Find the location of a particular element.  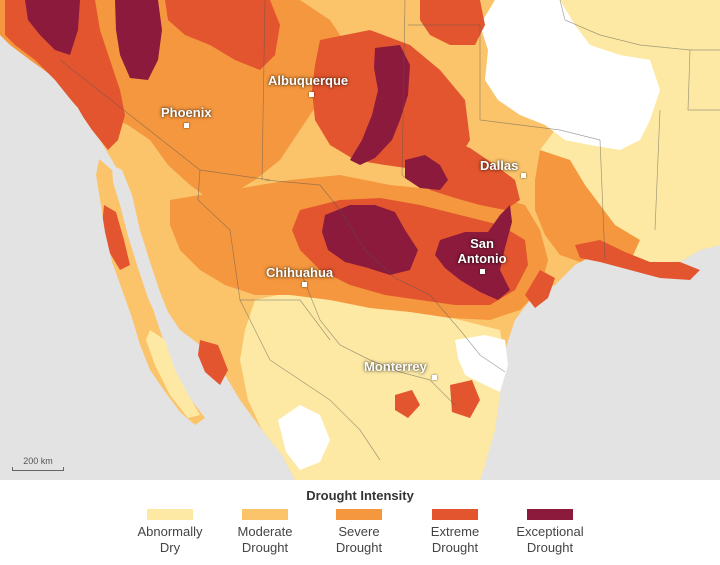

extreme-gulf-south is located at coordinates (540, 289).